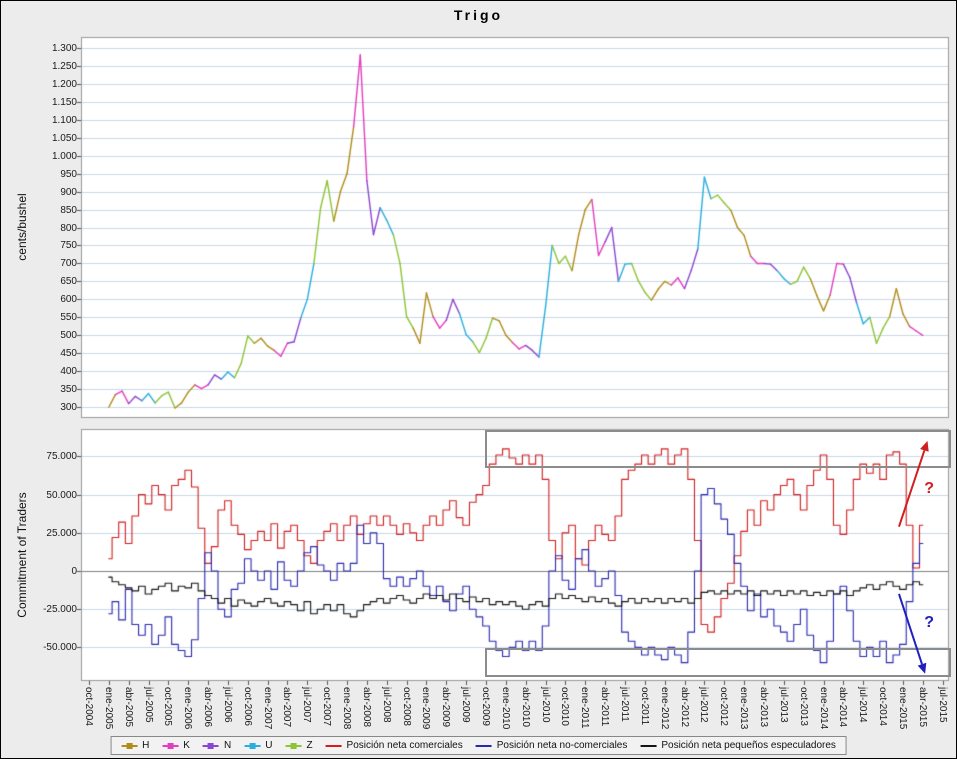 This screenshot has width=957, height=759. What do you see at coordinates (227, 745) in the screenshot?
I see `legend-item-label: N` at bounding box center [227, 745].